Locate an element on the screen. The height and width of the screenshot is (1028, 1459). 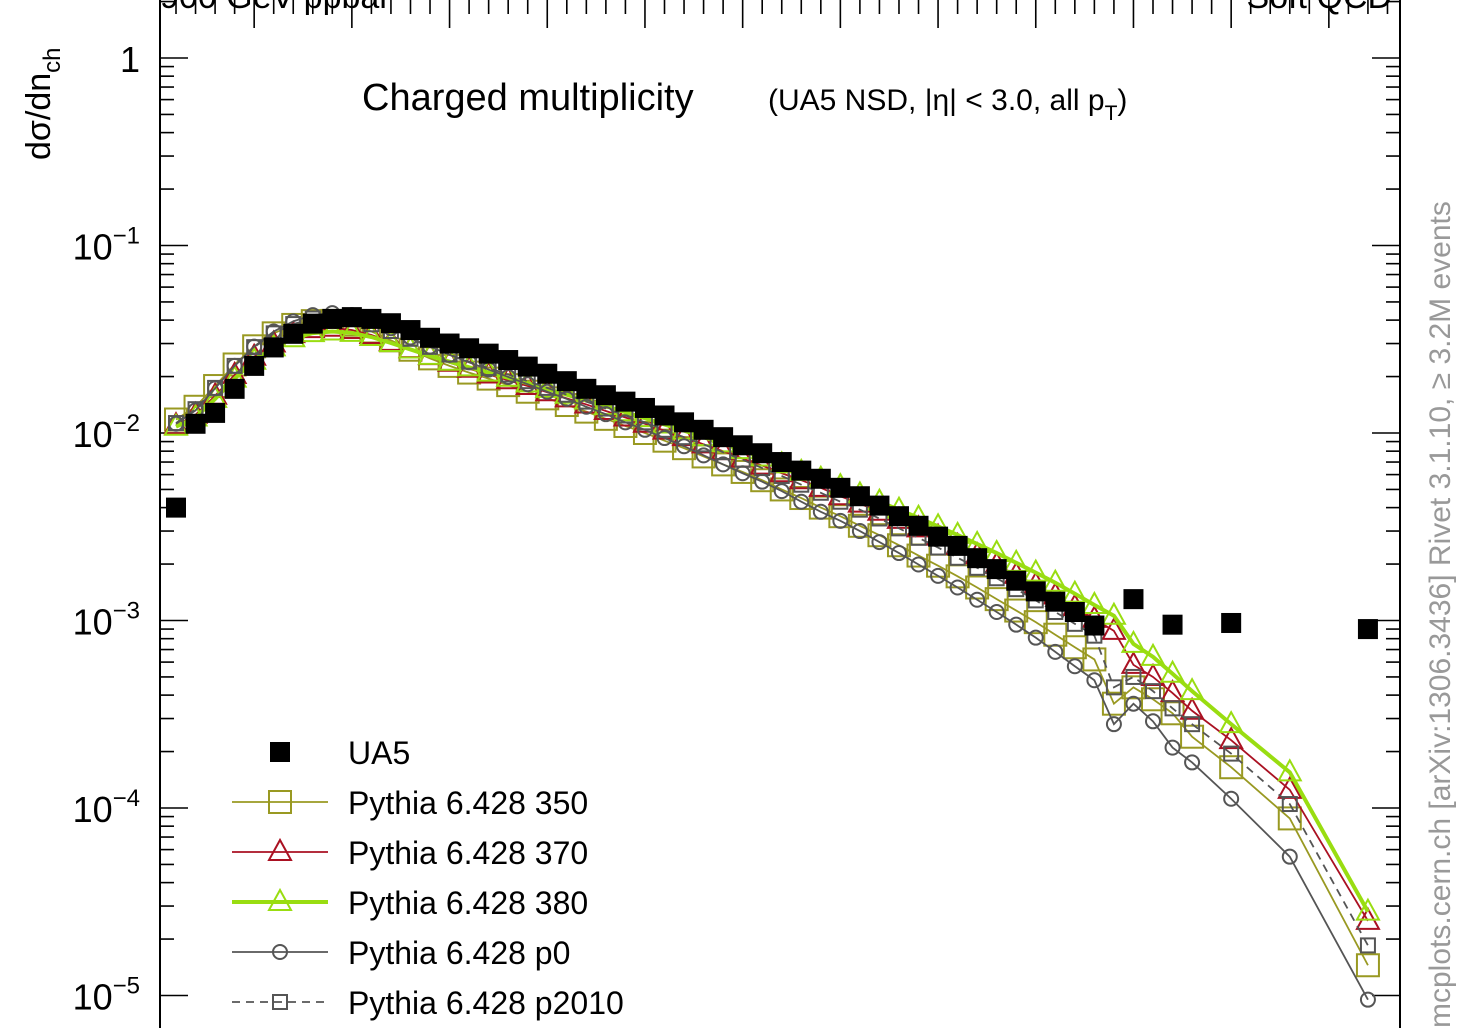
y-tick-label-exp: −4 is located at coordinates (126, 798).